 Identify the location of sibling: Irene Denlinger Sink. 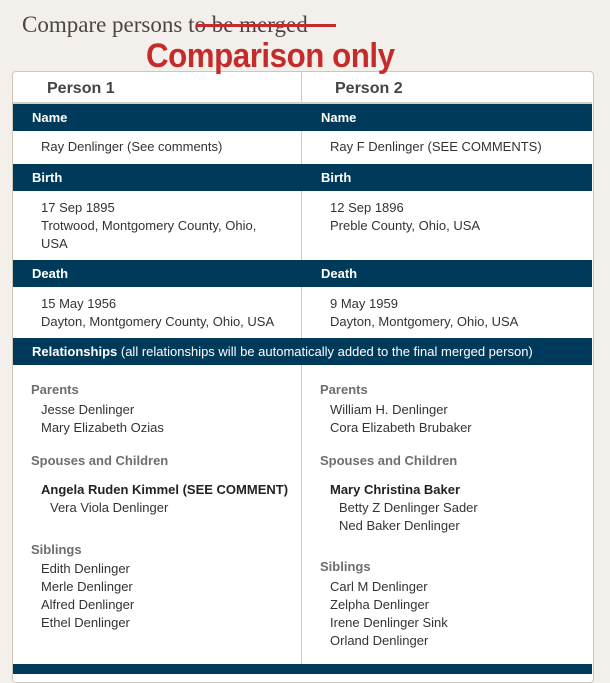
(389, 622).